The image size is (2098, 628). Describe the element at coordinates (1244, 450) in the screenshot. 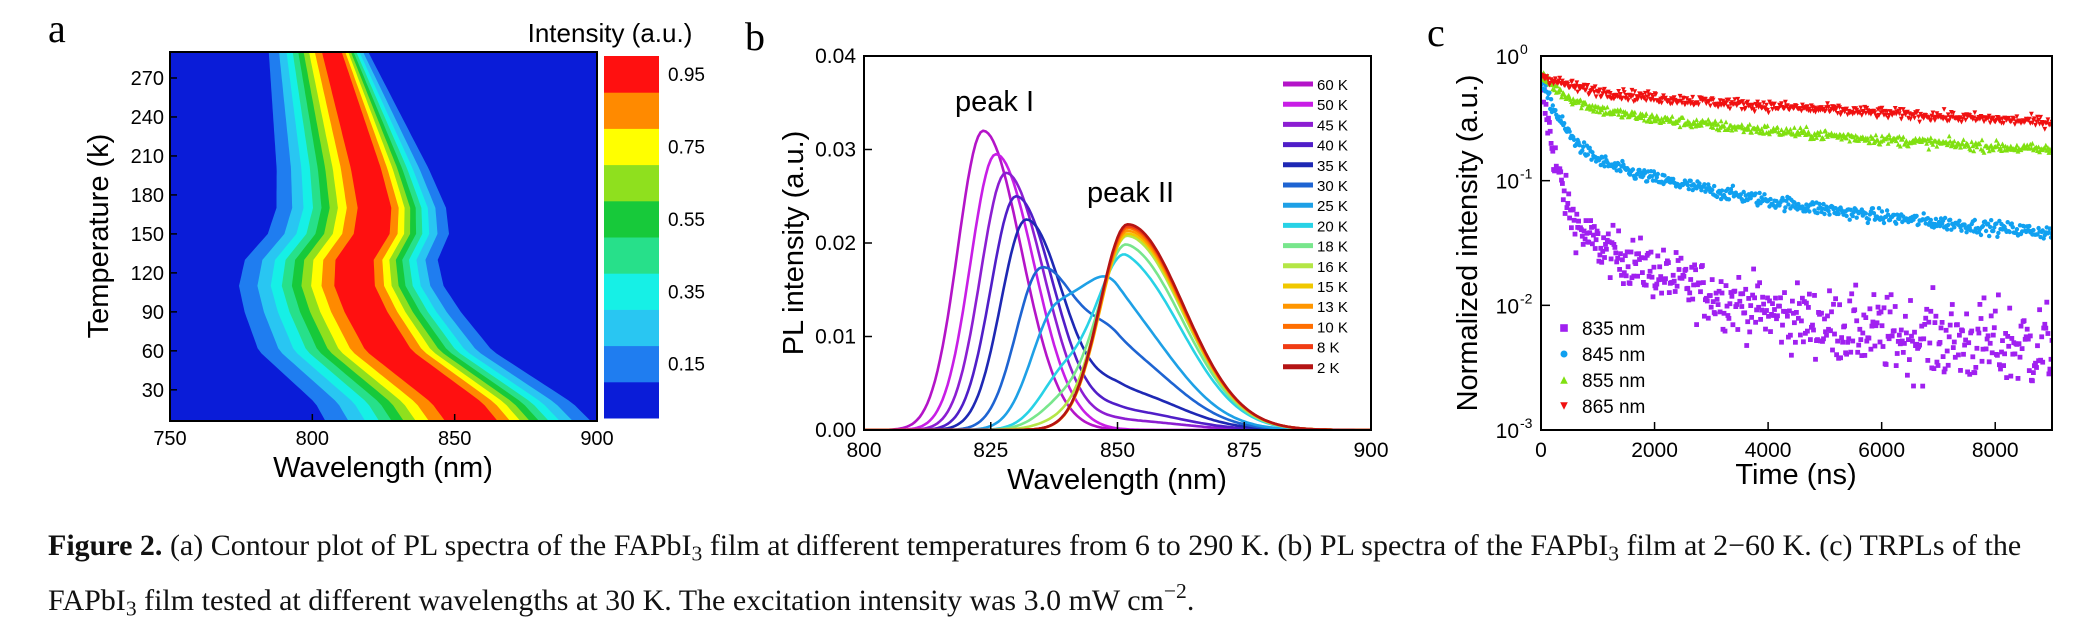

I see `spectra-x-tick-label: 875` at that location.